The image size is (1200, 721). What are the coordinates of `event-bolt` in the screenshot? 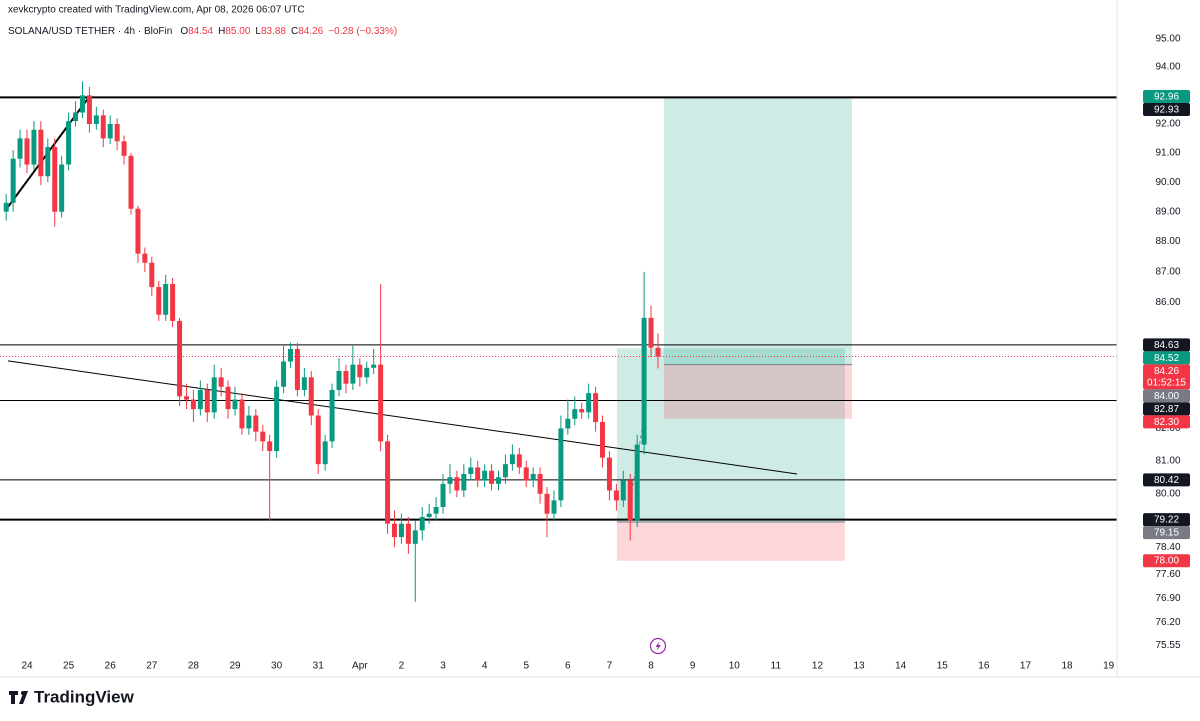 It's located at (658, 646).